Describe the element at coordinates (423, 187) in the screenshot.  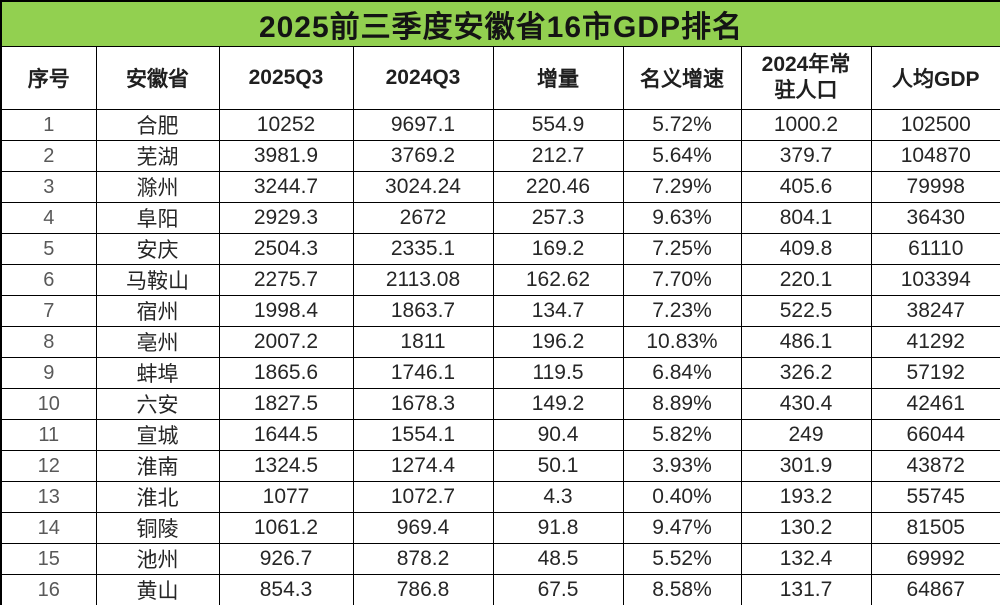
I see `gdp-2024-cell: 3024.24` at that location.